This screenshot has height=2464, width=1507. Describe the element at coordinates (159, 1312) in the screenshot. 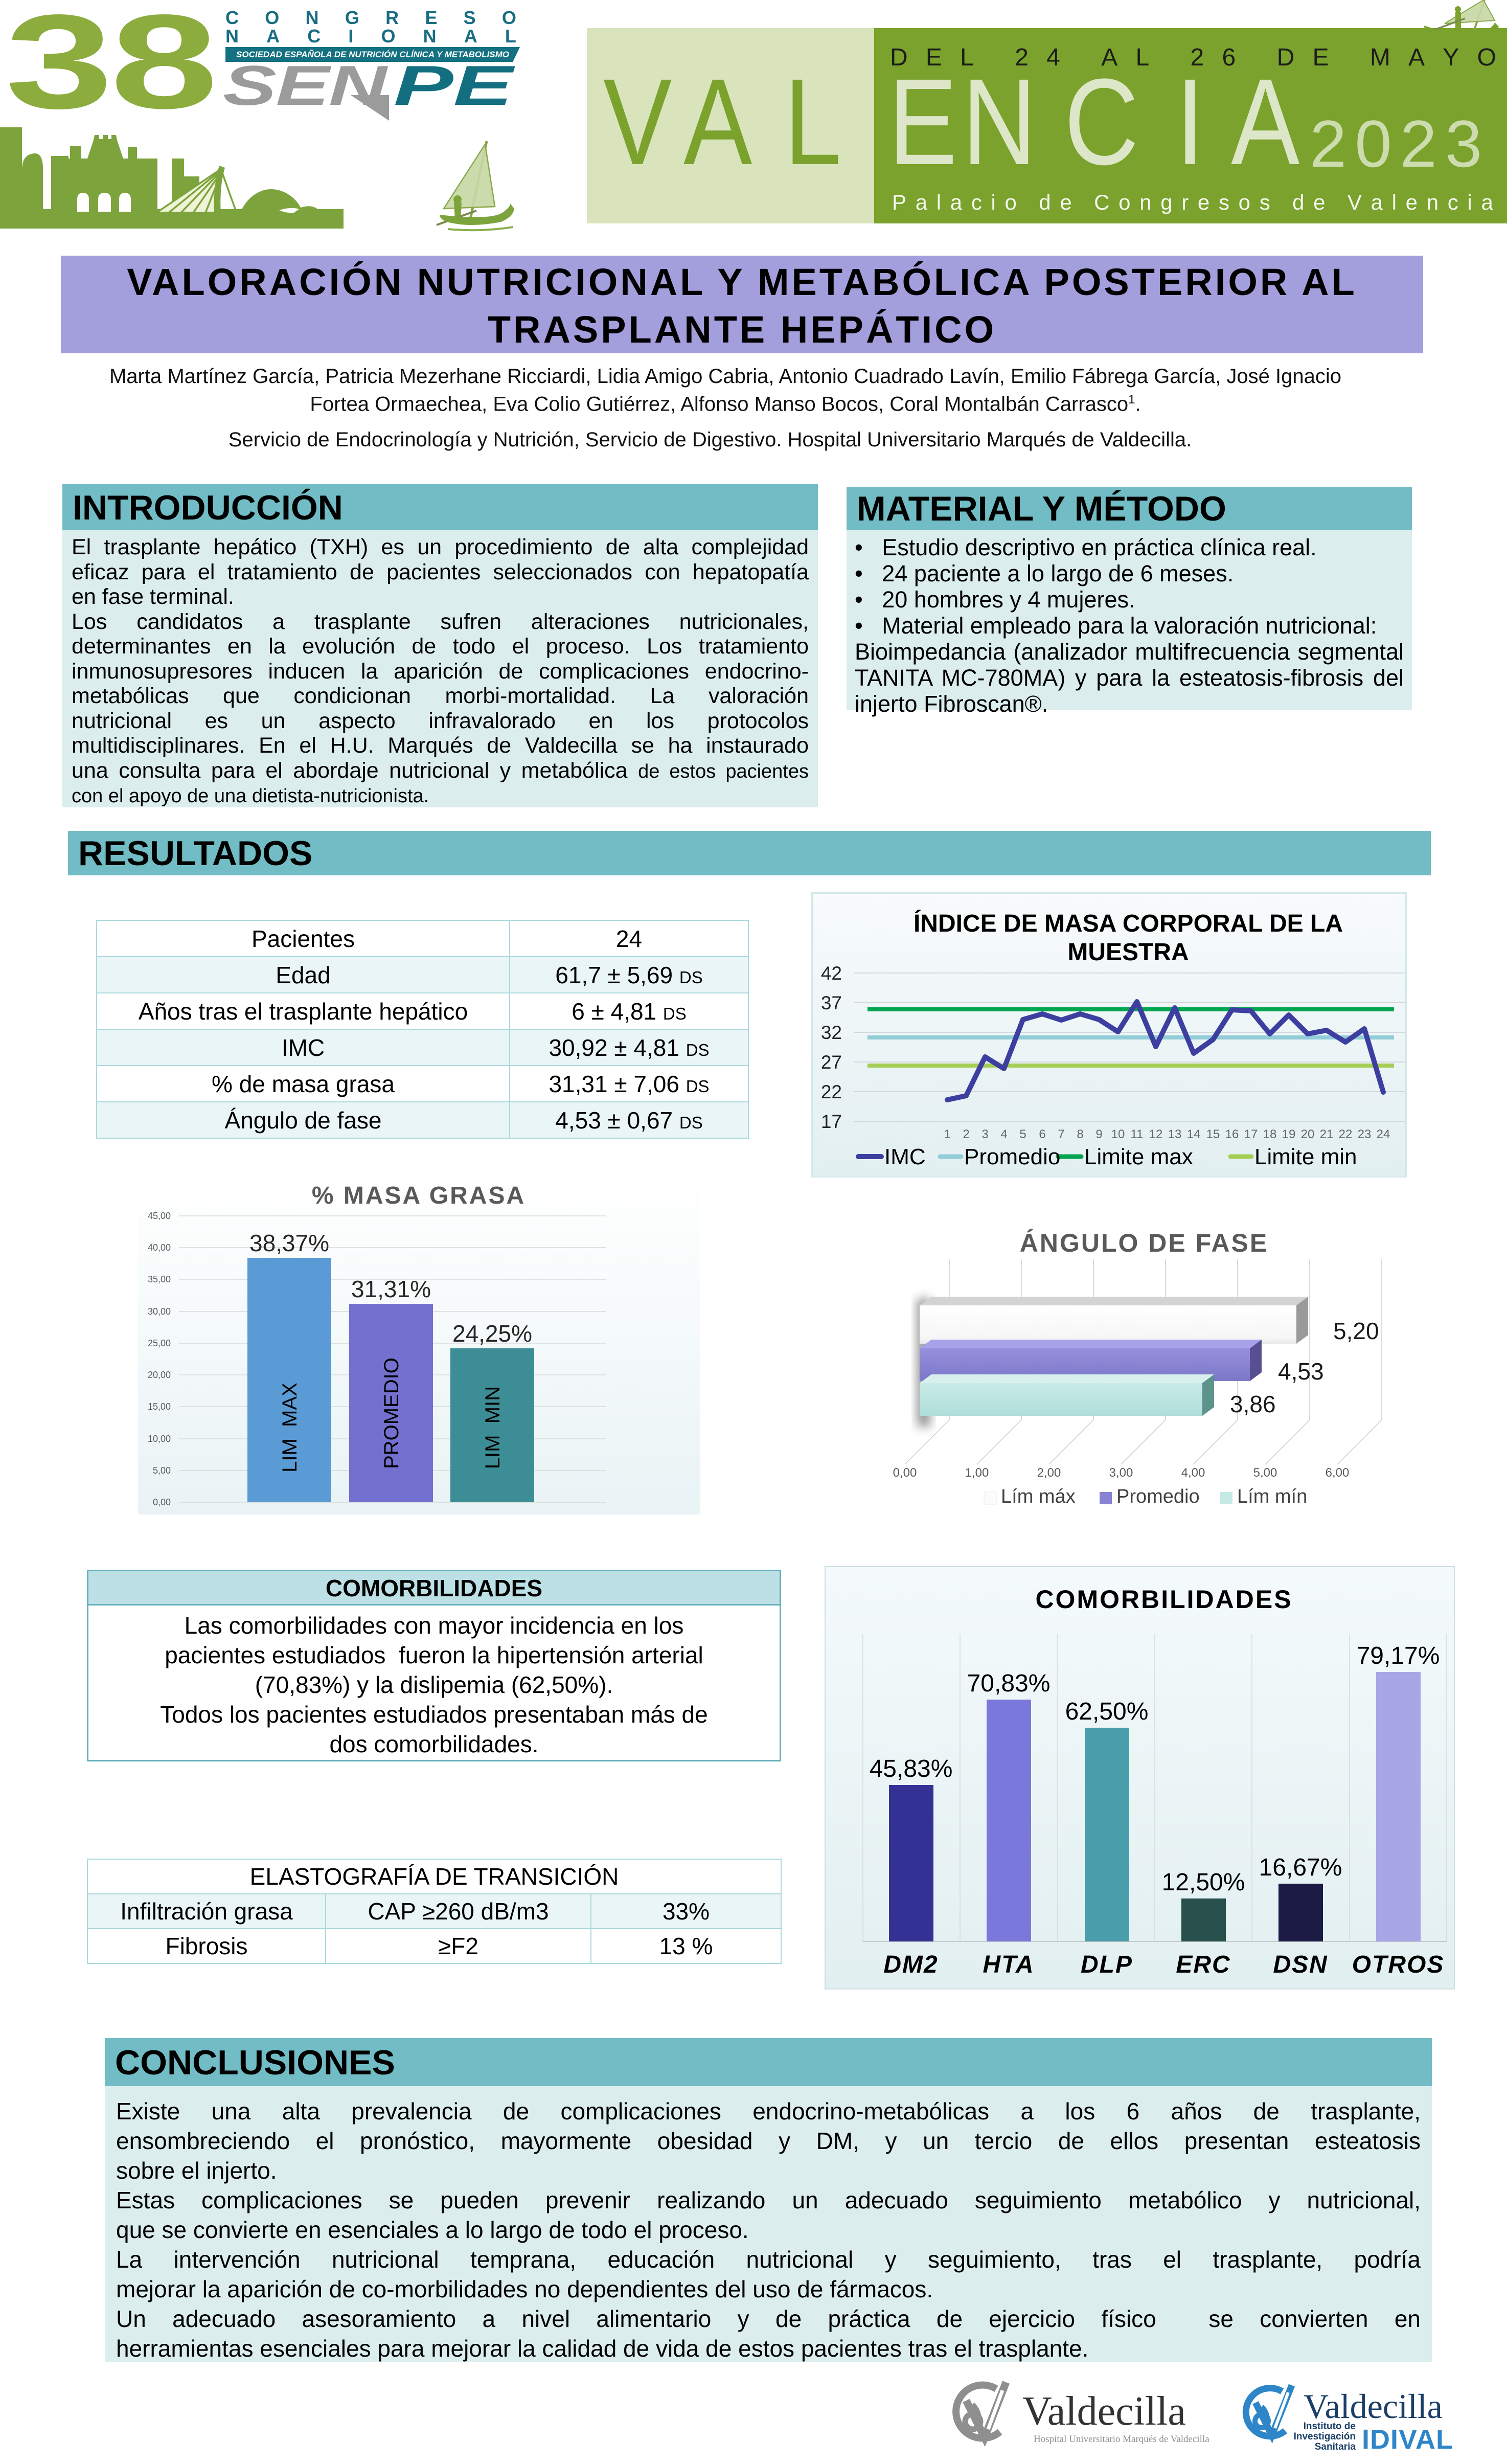

I see `svg-text: 30,00` at that location.